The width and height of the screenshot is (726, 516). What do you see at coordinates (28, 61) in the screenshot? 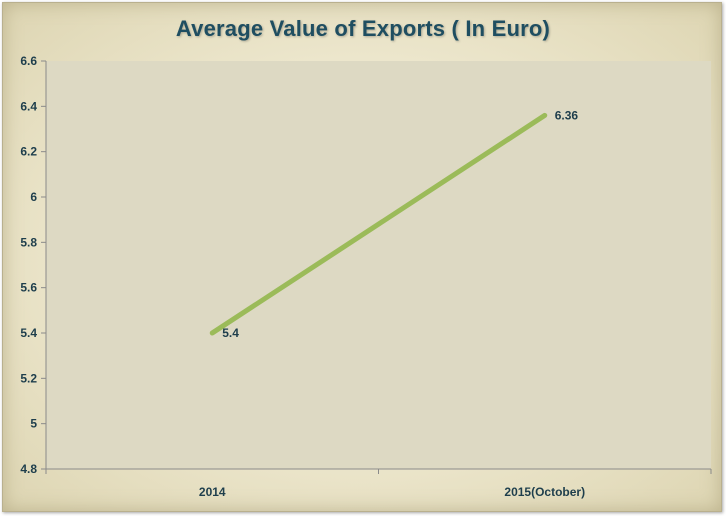
I see `y-tick-label: 6.6` at bounding box center [28, 61].